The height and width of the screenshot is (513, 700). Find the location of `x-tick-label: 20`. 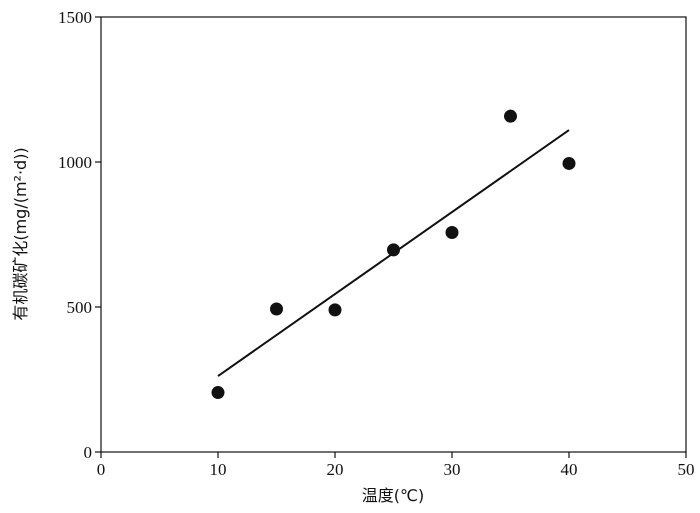

x-tick-label: 20 is located at coordinates (335, 469).